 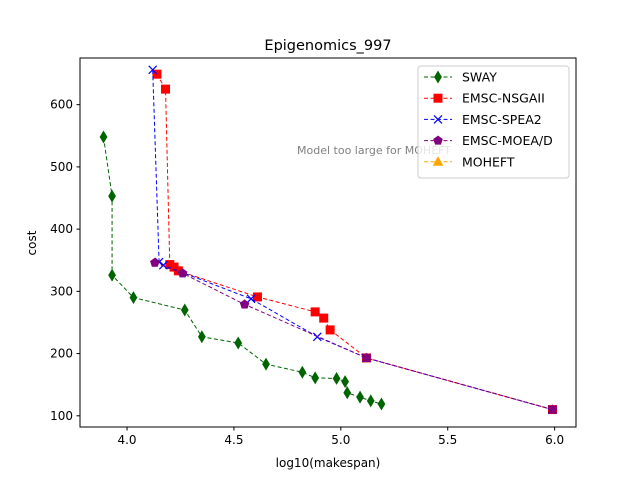 What do you see at coordinates (488, 161) in the screenshot?
I see `legend-label: MOHEFT` at bounding box center [488, 161].